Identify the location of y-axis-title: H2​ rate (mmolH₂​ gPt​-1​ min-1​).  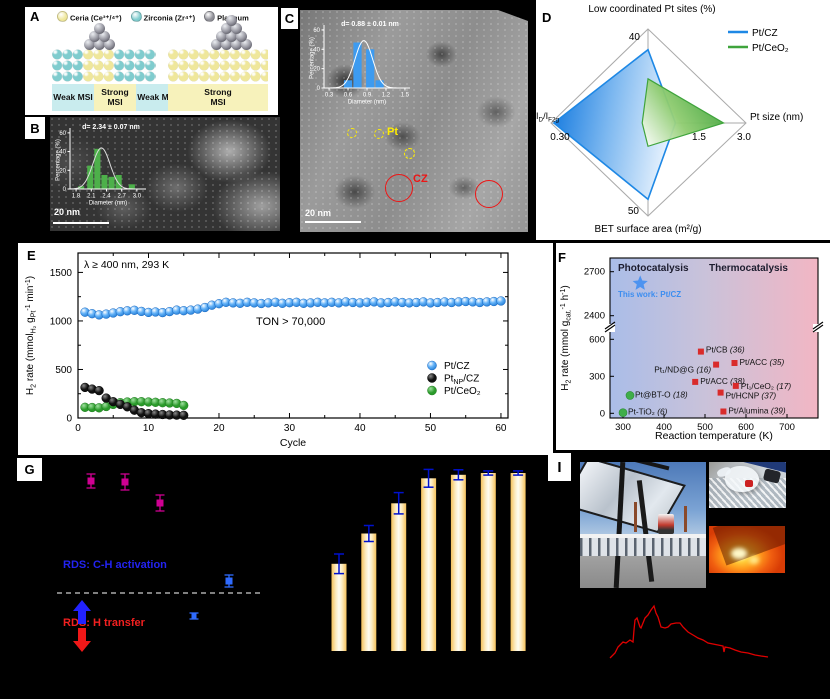
(31, 335).